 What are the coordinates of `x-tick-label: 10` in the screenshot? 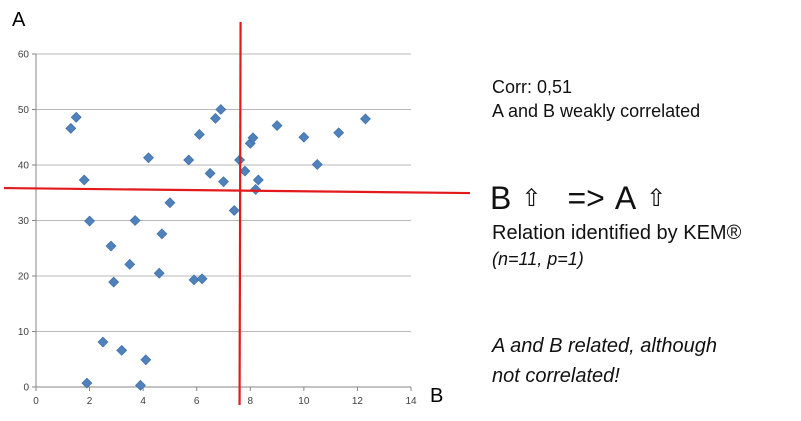 It's located at (304, 401).